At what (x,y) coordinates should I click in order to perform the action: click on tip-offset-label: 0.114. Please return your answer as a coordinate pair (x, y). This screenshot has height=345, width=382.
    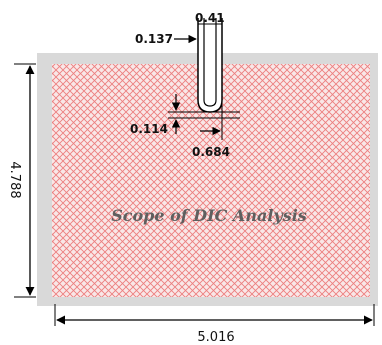
    Looking at the image, I should click on (149, 129).